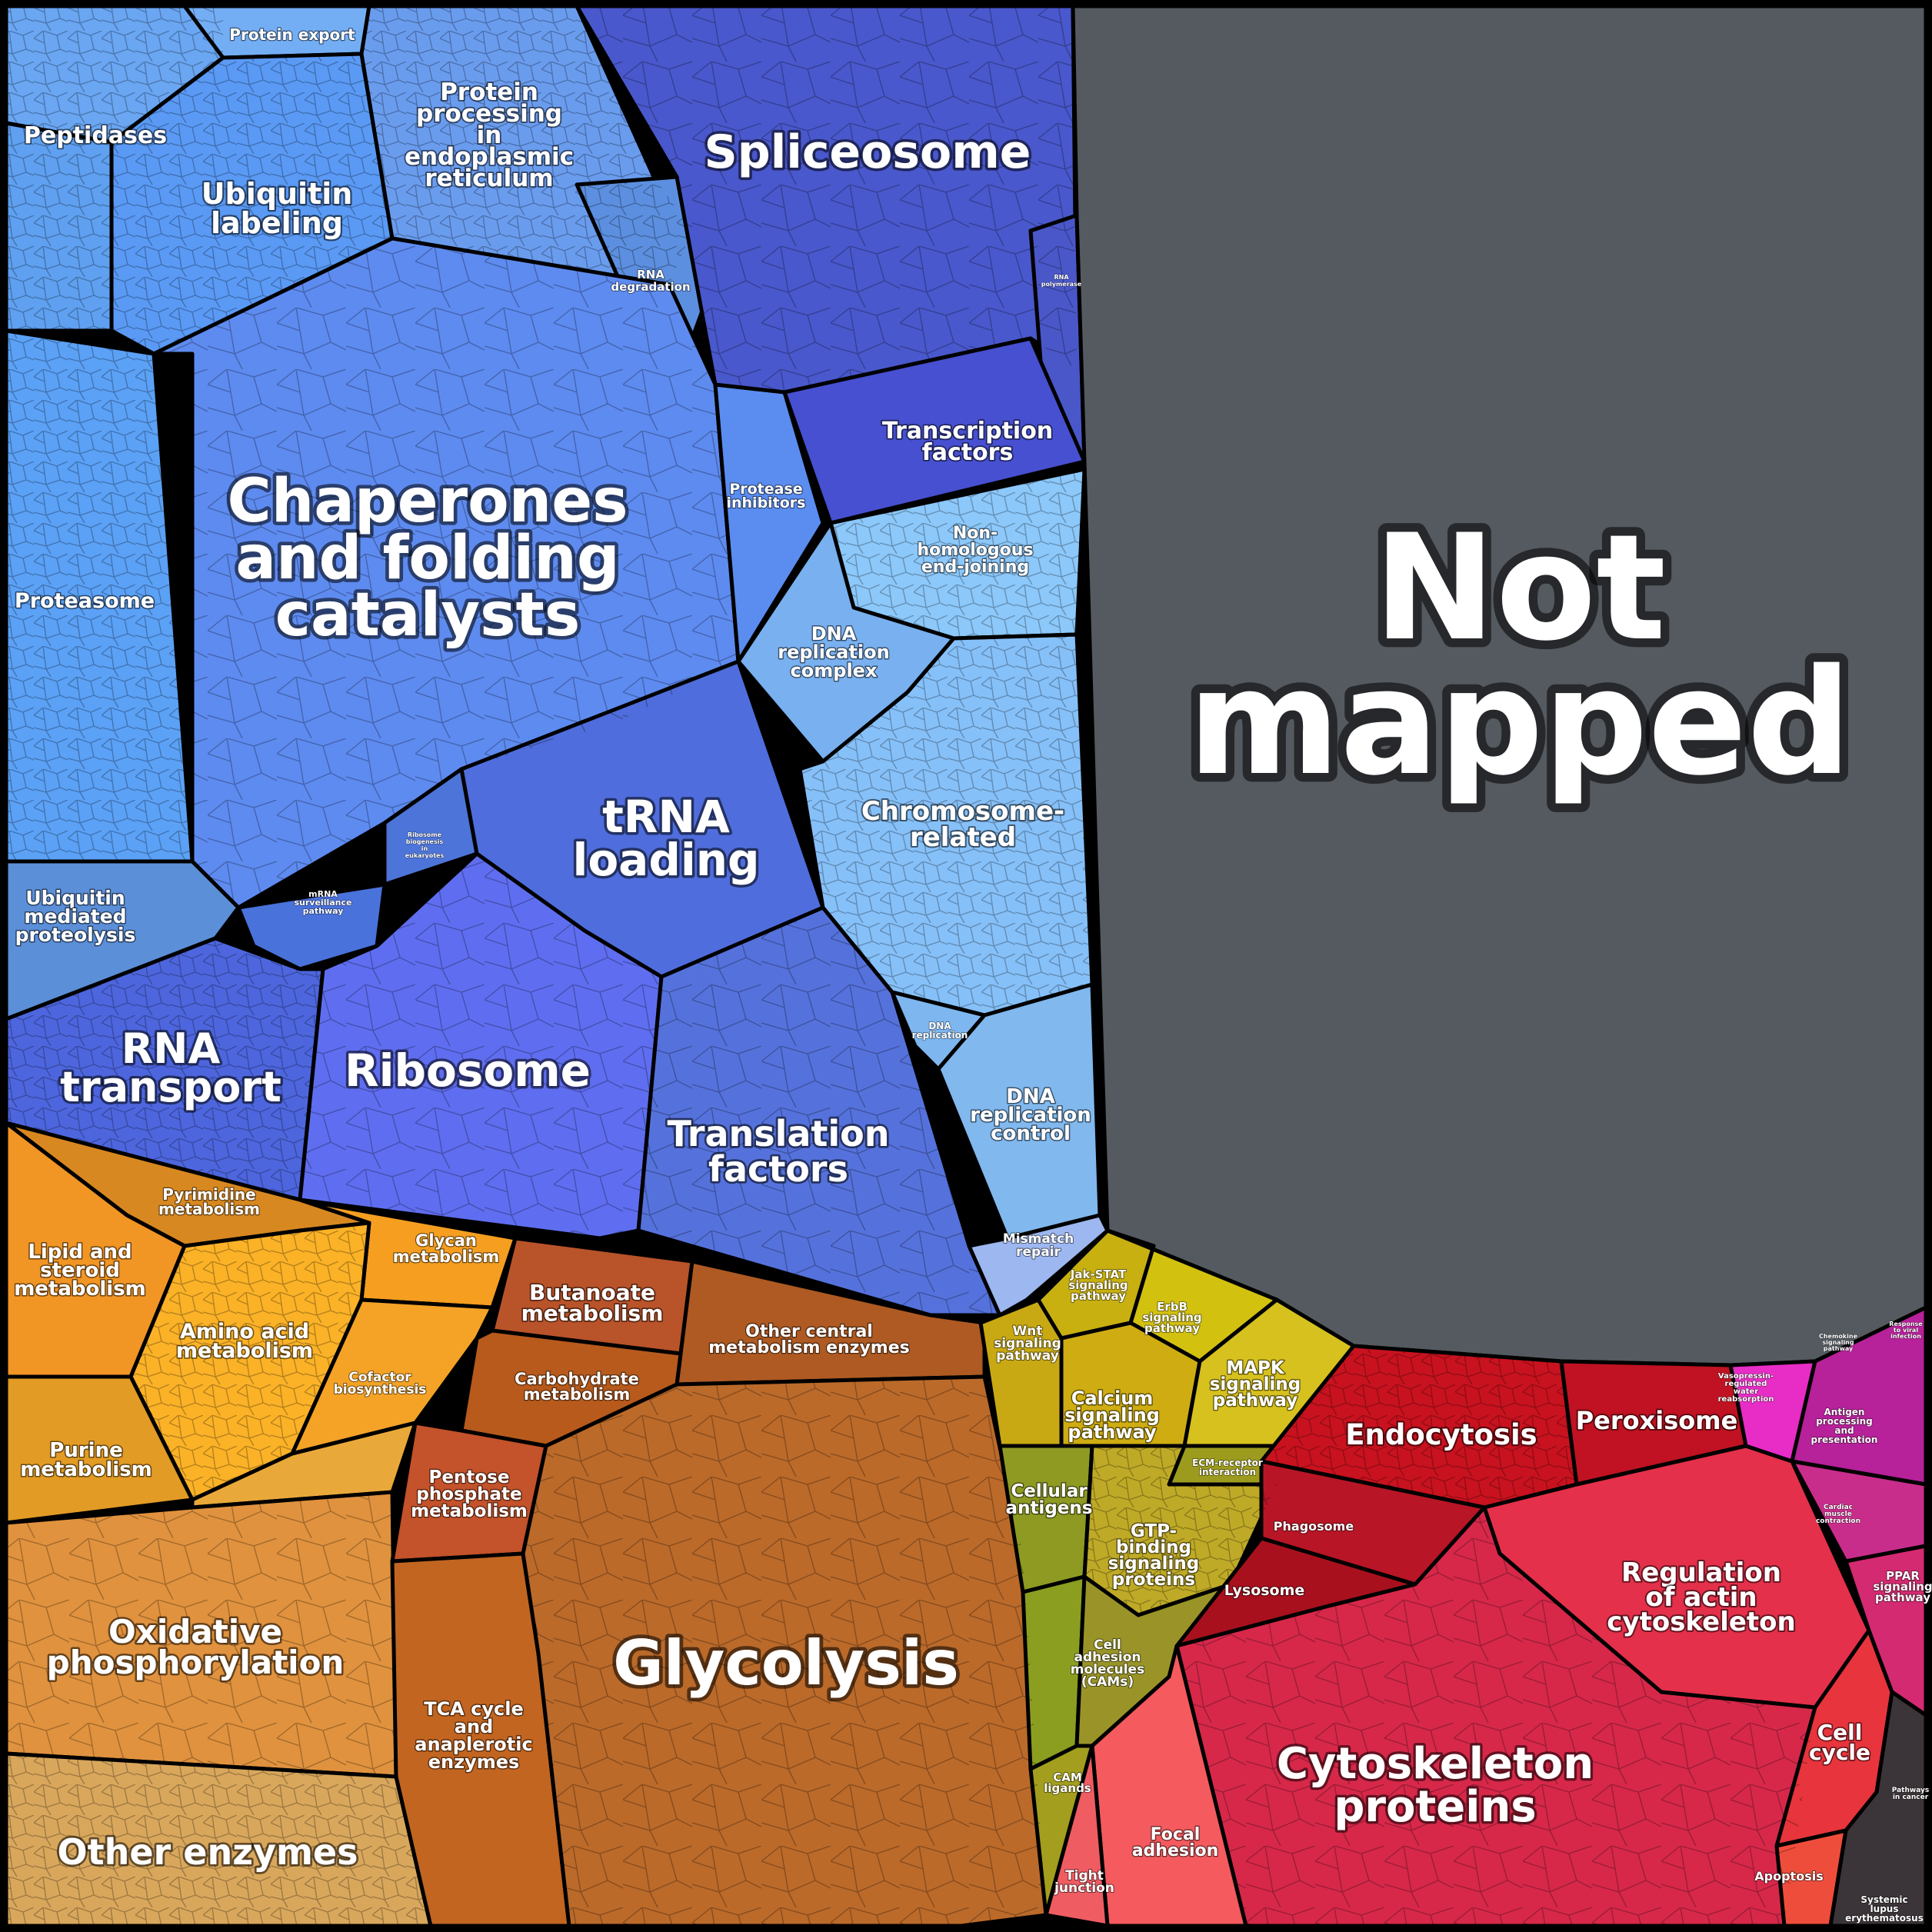 This screenshot has height=1932, width=1932. Describe the element at coordinates (380, 1383) in the screenshot. I see `label-cofactor: Cofactor biosynthesis` at that location.